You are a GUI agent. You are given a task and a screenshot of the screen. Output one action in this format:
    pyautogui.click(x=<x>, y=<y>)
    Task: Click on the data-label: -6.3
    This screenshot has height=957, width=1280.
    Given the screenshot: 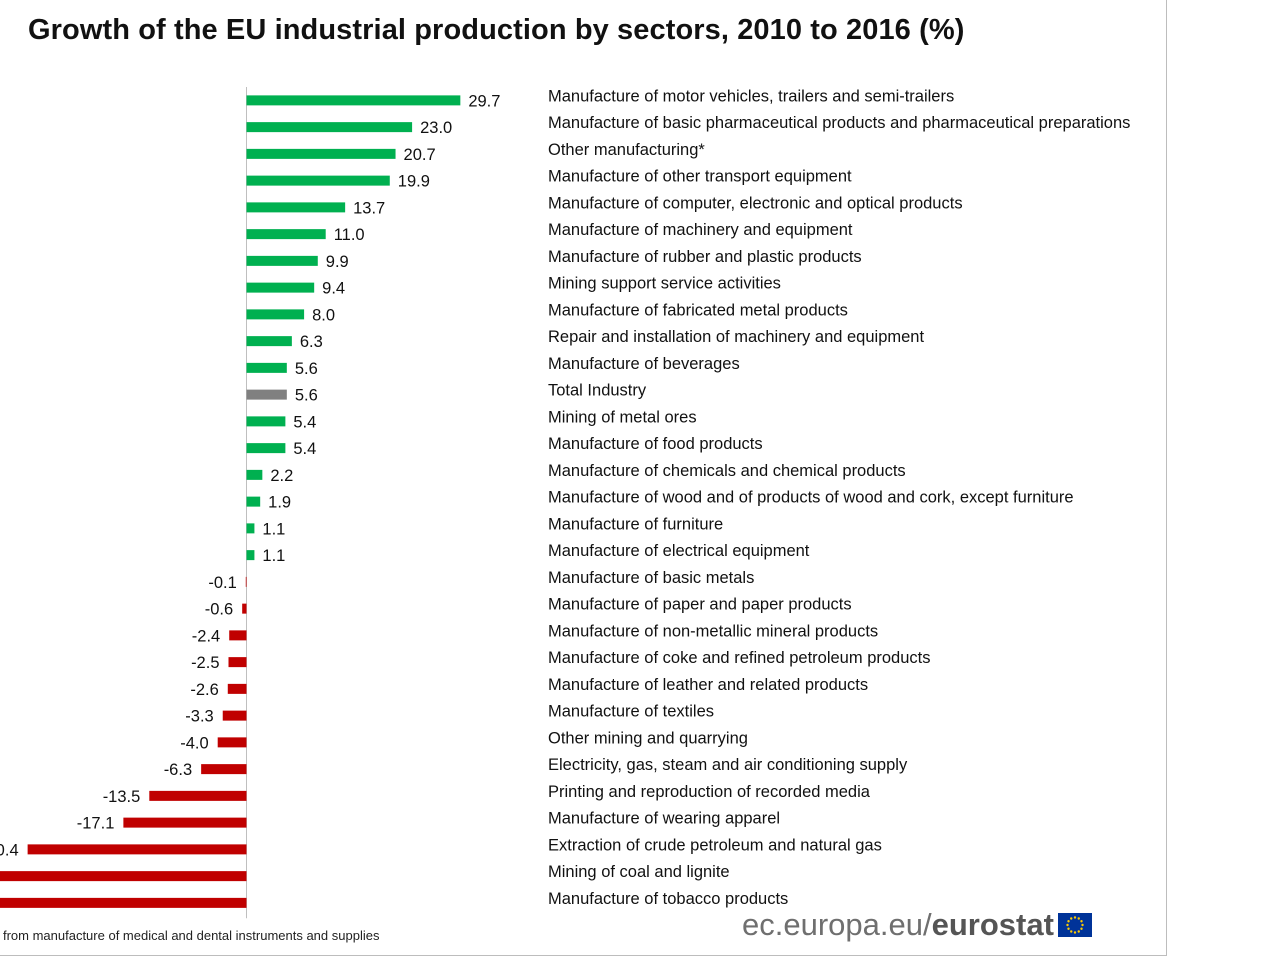 What is the action you would take?
    pyautogui.click(x=178, y=770)
    